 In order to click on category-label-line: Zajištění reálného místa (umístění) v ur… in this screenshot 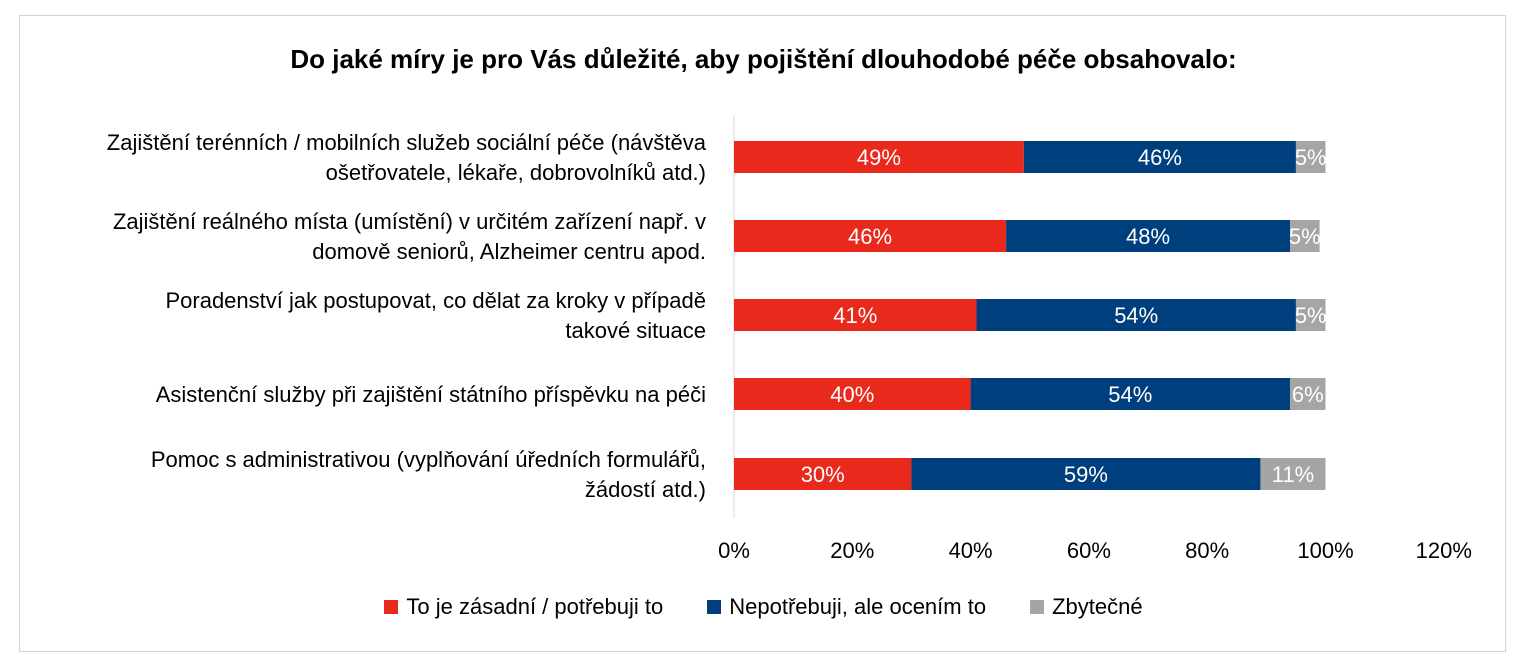, I will do `click(409, 221)`.